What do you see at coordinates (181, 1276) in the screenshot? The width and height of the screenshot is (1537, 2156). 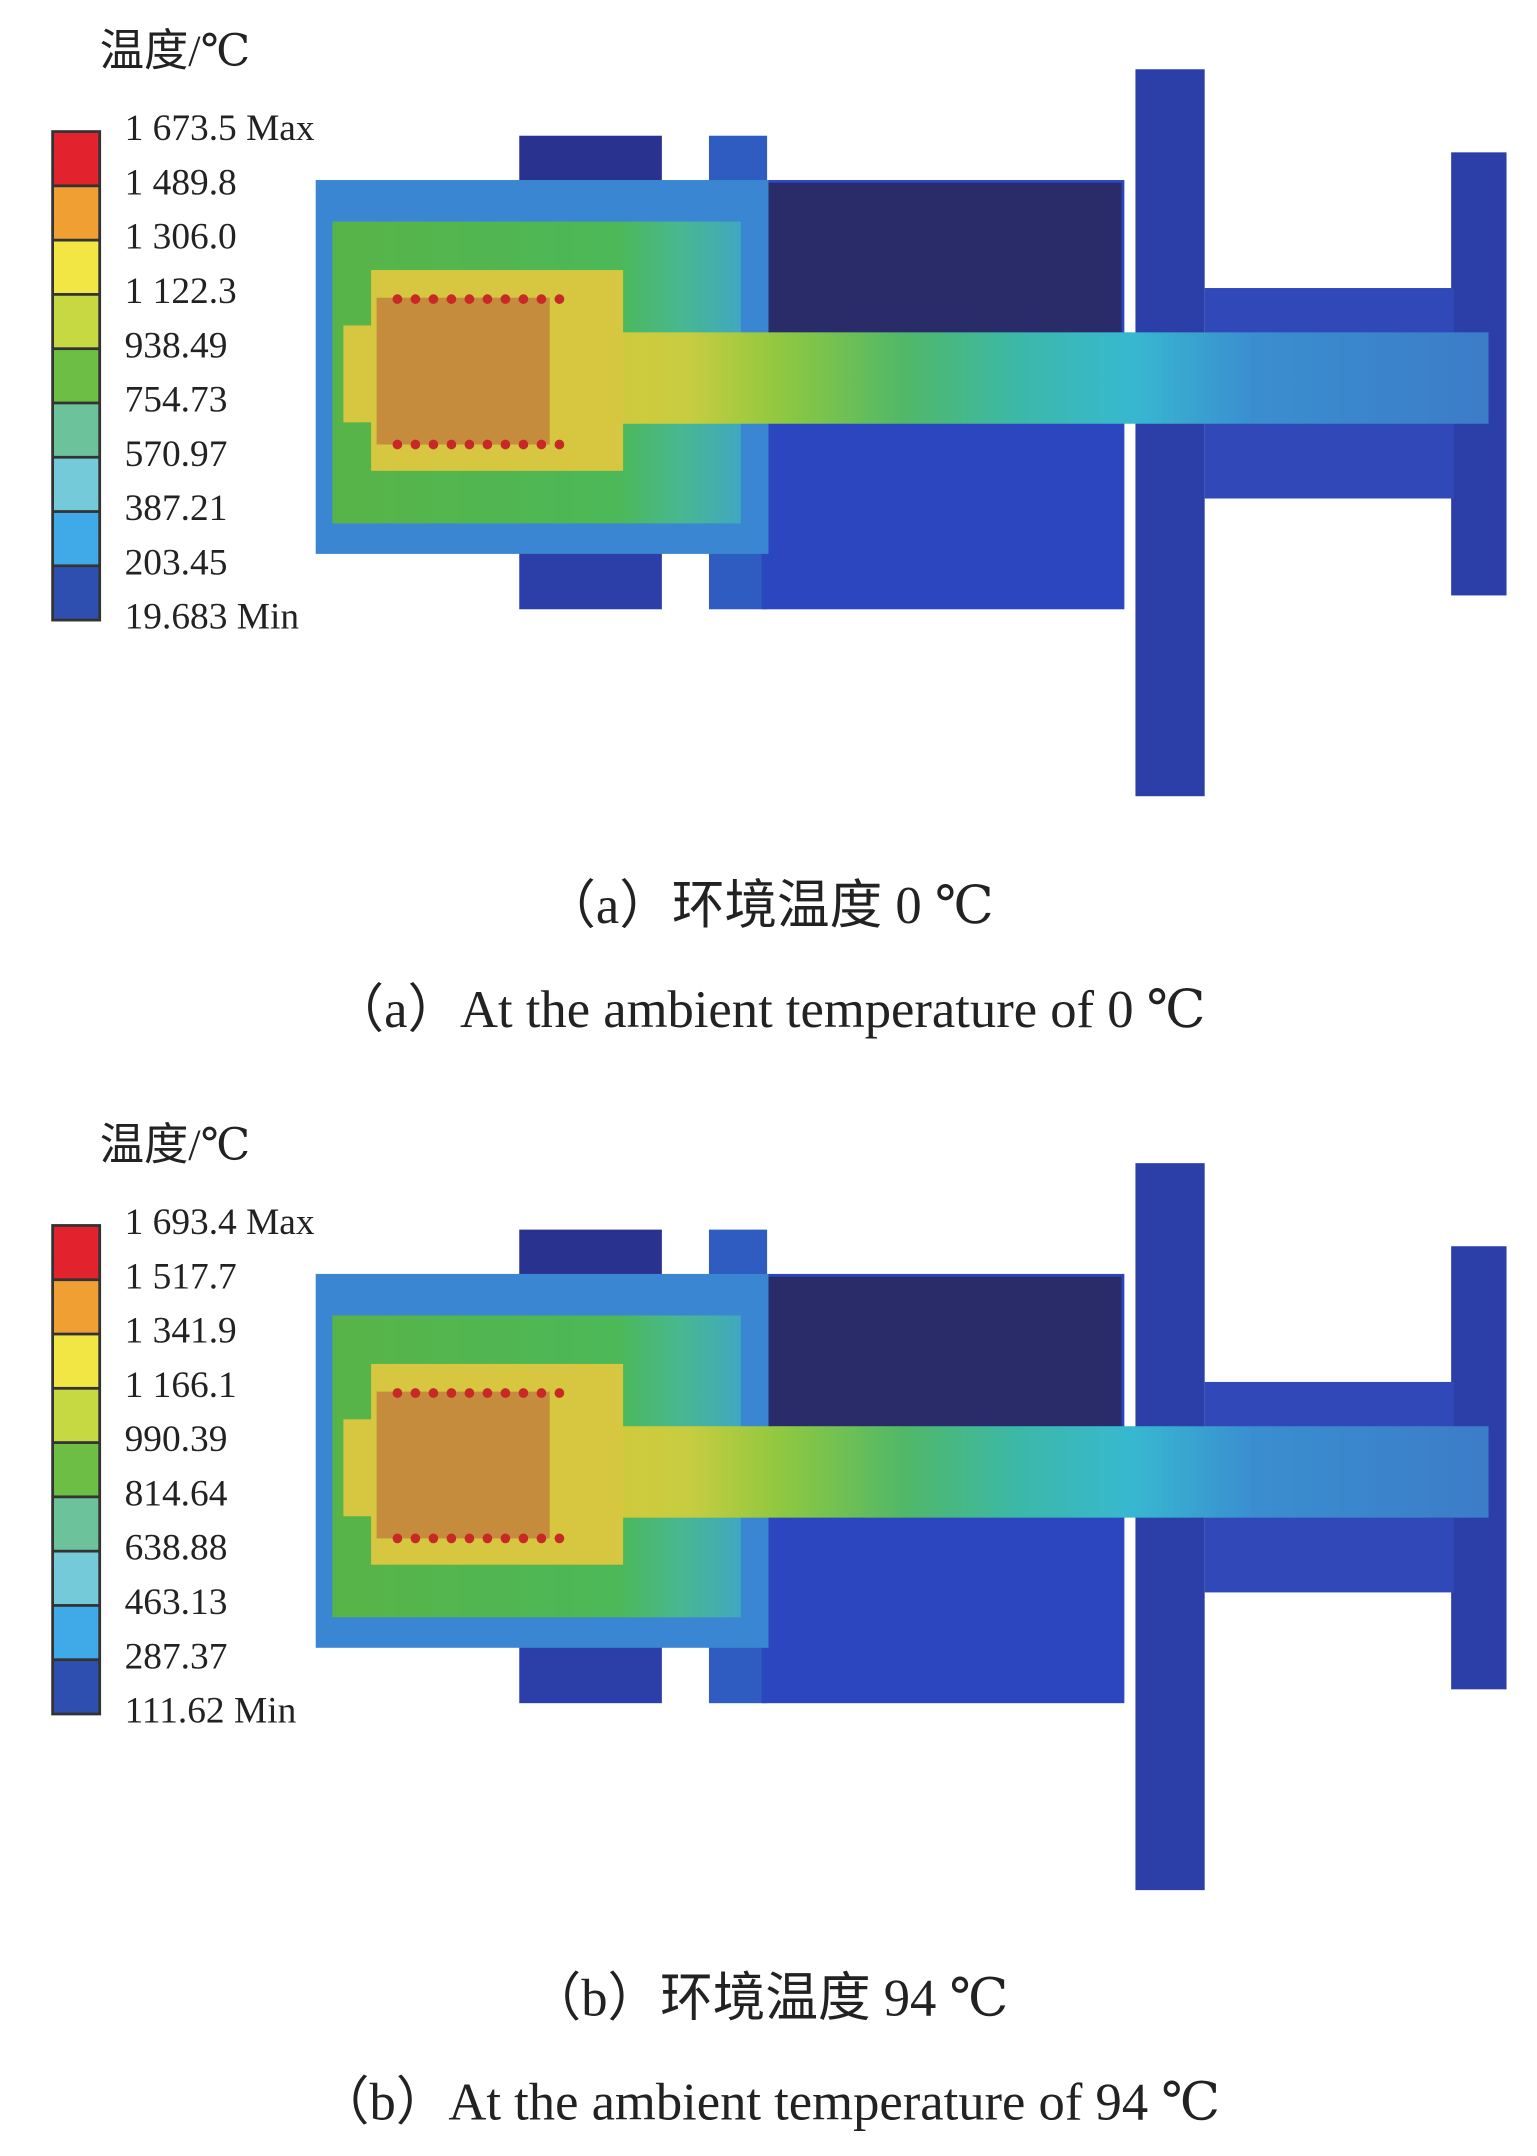 I see `legend-label: 1 517.7` at bounding box center [181, 1276].